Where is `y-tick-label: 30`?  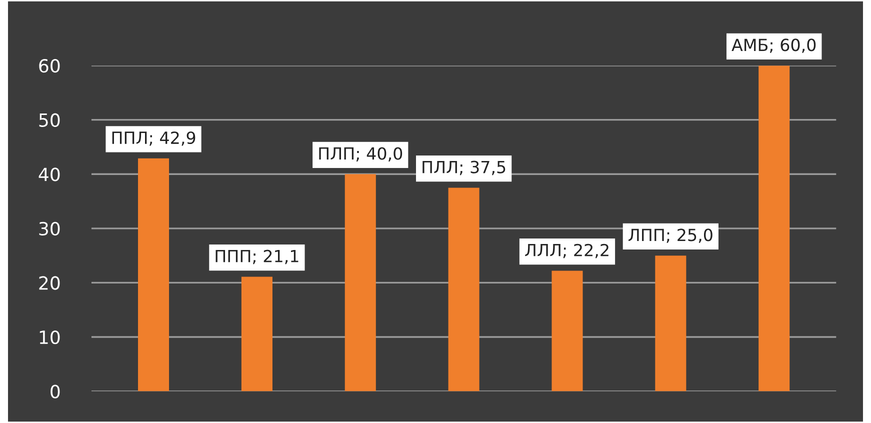 y-tick-label: 30 is located at coordinates (49, 229).